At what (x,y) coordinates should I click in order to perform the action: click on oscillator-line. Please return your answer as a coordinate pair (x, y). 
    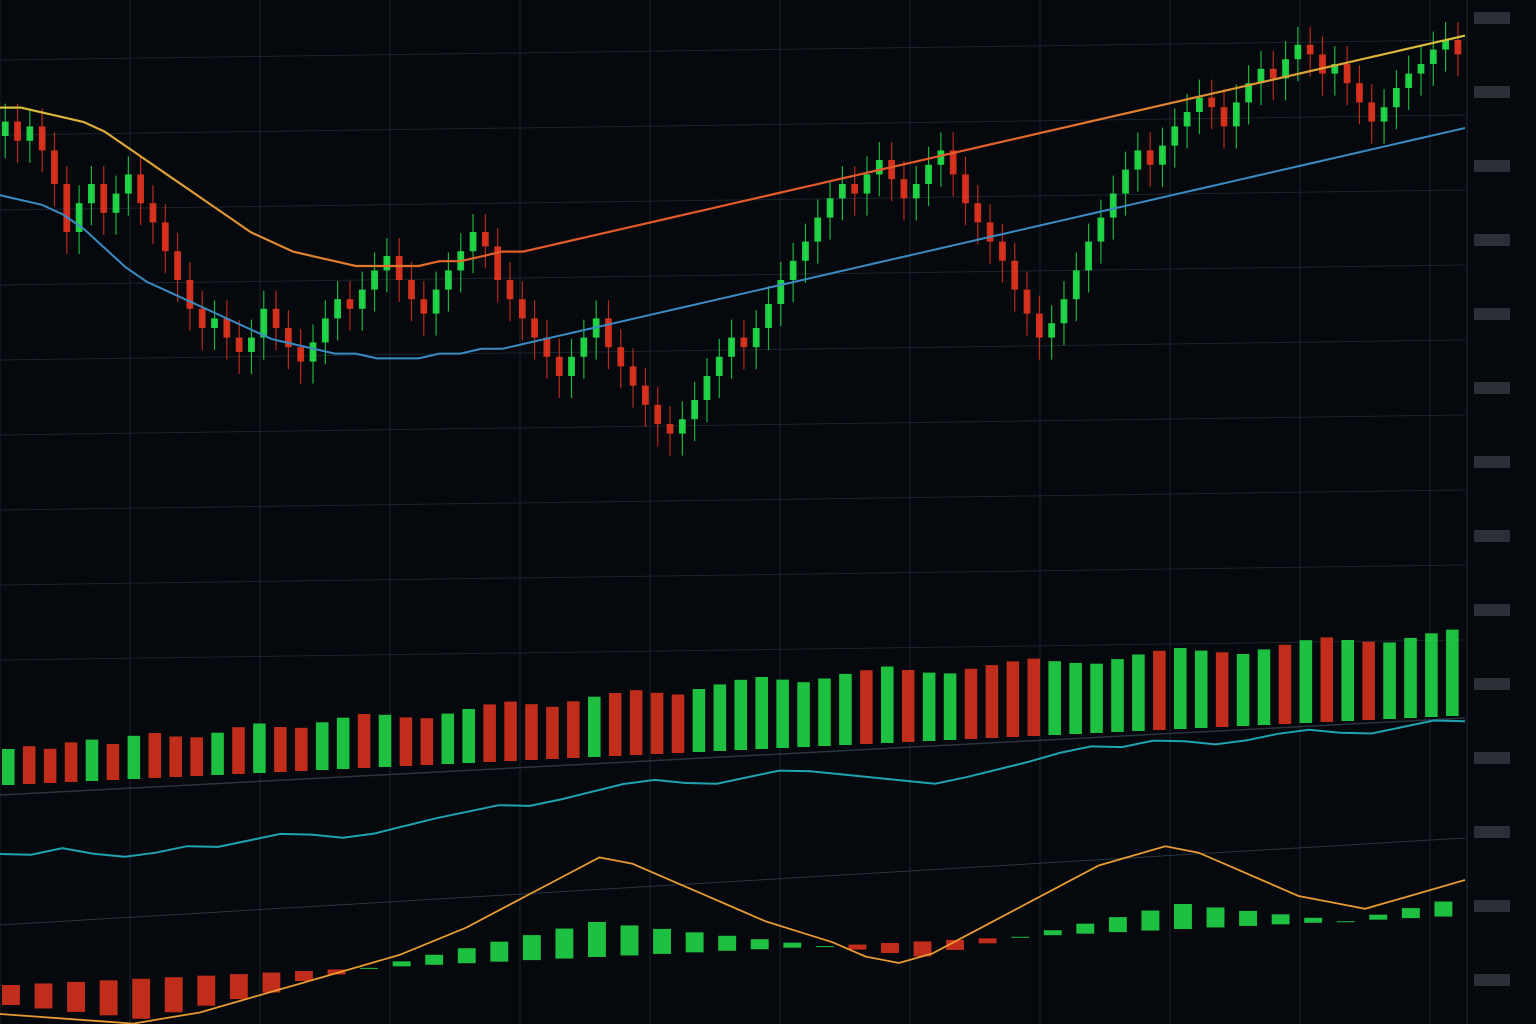
    Looking at the image, I should click on (733, 788).